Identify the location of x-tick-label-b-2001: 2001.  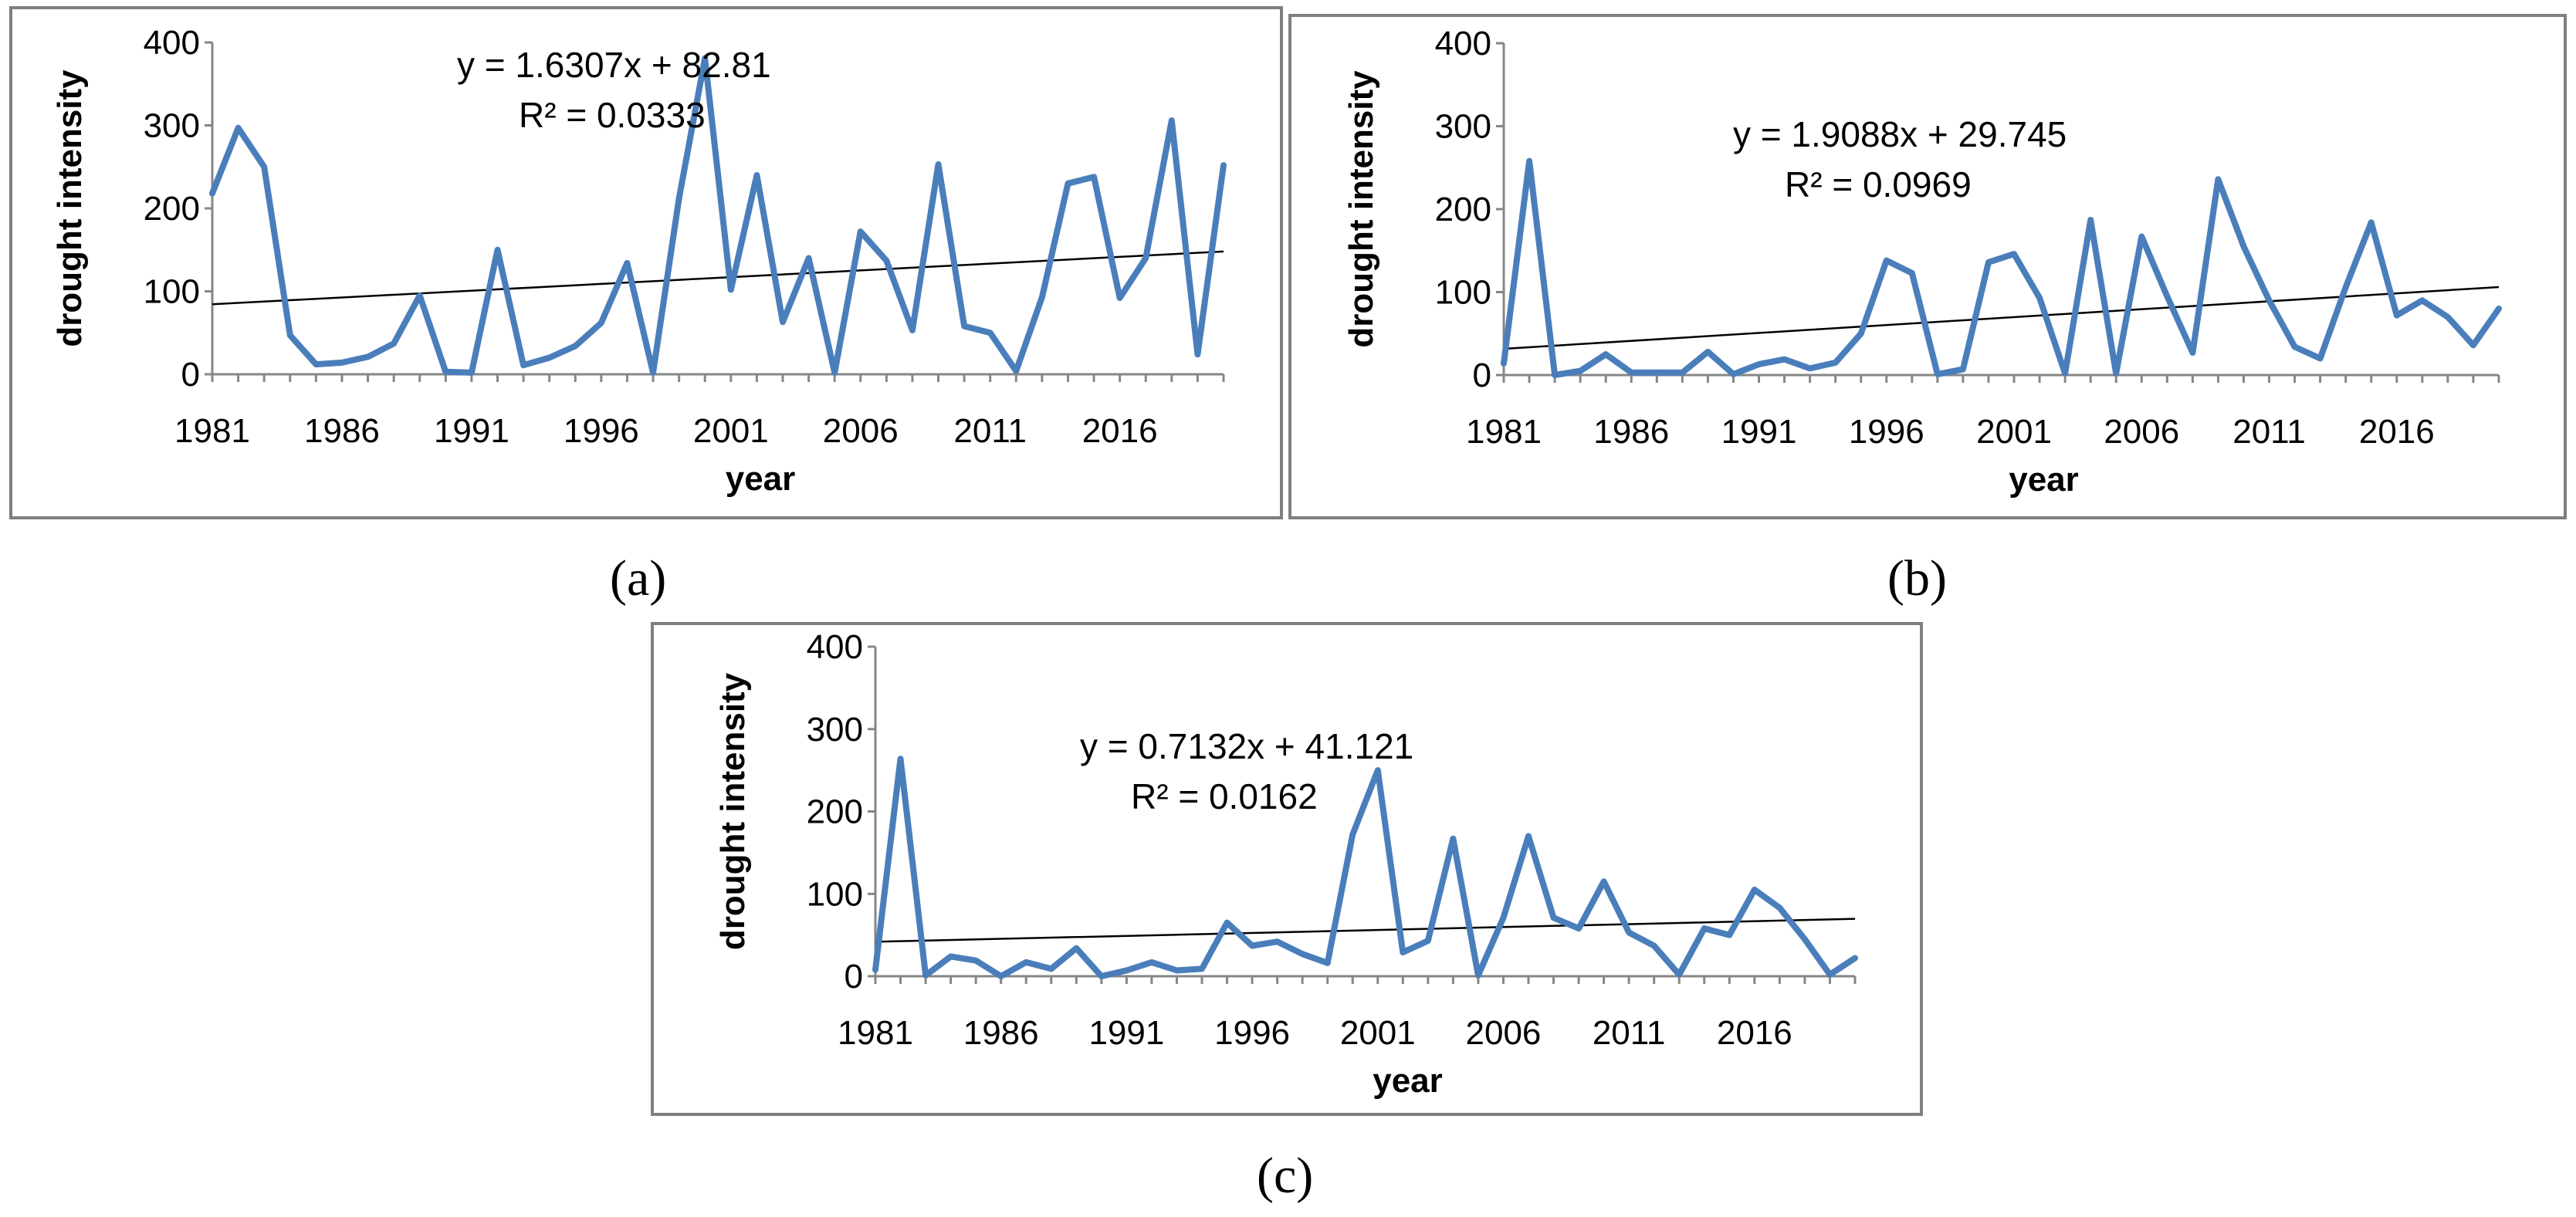
(2014, 432).